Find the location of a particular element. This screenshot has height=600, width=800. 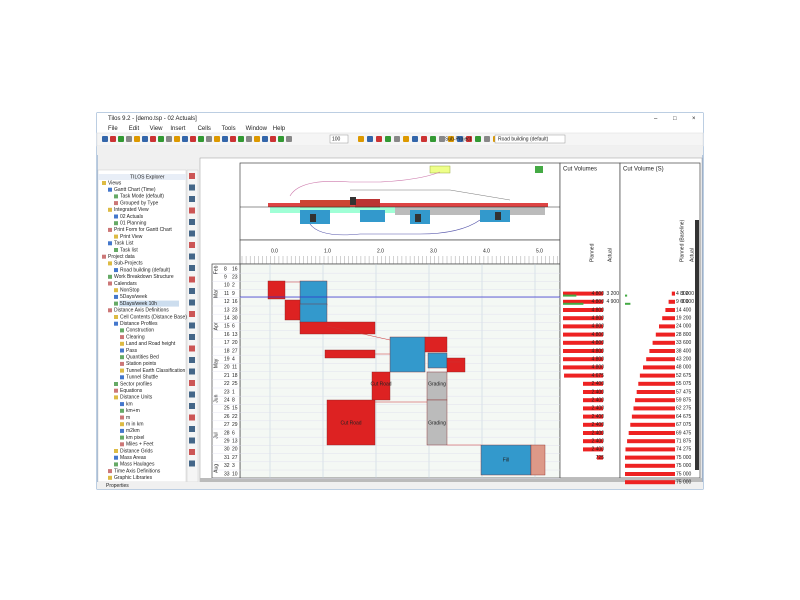

tree-item: Project data is located at coordinates (121, 257).